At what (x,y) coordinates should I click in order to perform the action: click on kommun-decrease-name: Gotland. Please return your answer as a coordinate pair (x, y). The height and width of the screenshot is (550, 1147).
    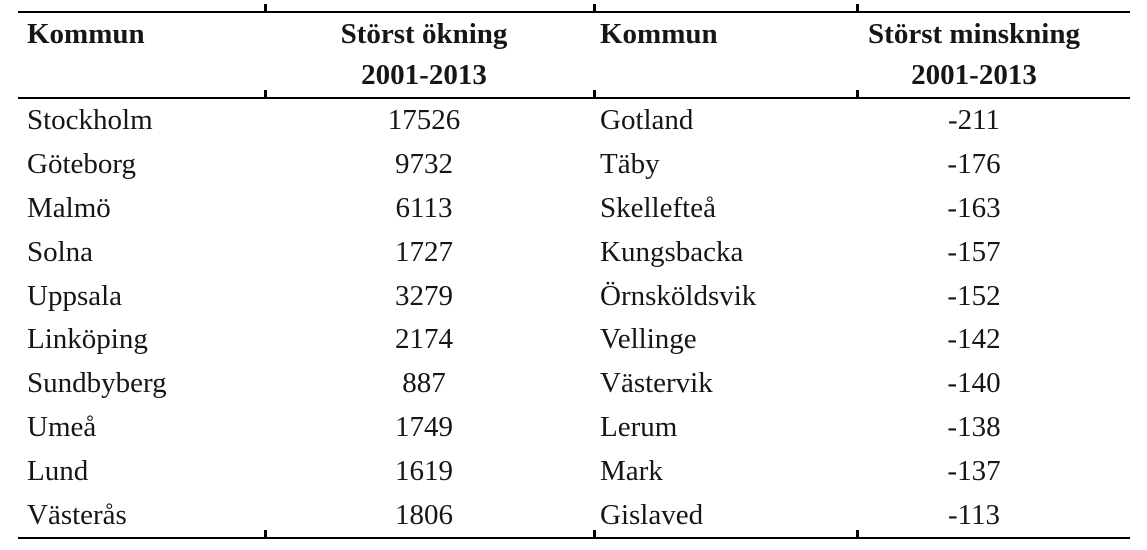
    Looking at the image, I should click on (647, 120).